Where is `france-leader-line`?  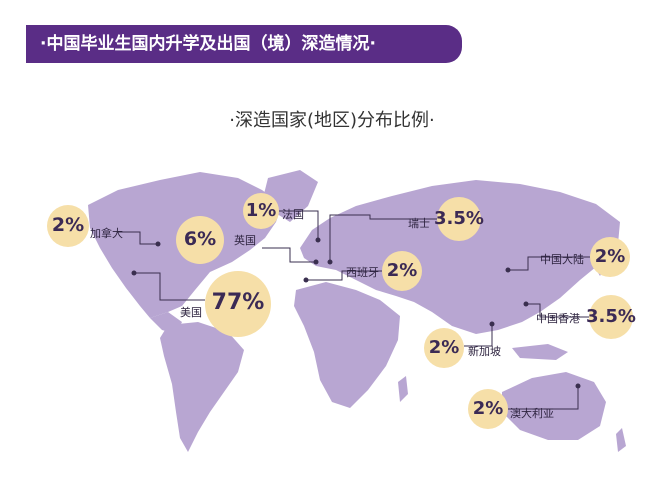
france-leader-line is located at coordinates (299, 225).